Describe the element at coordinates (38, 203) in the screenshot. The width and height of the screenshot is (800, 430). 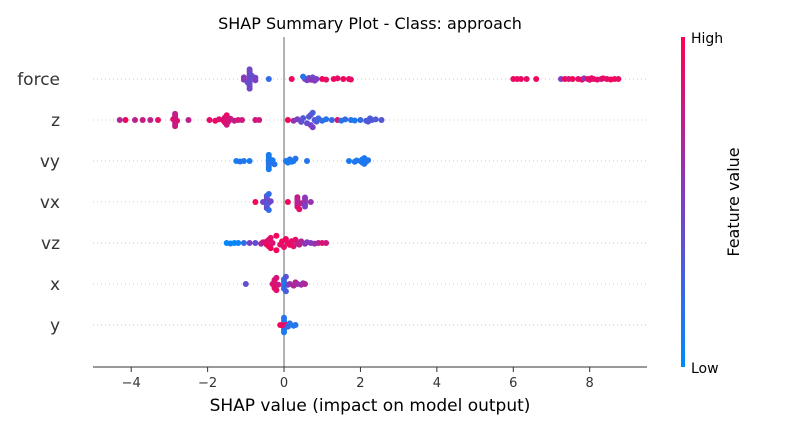
I see `feature-labels: force z vy vx vz x y` at that location.